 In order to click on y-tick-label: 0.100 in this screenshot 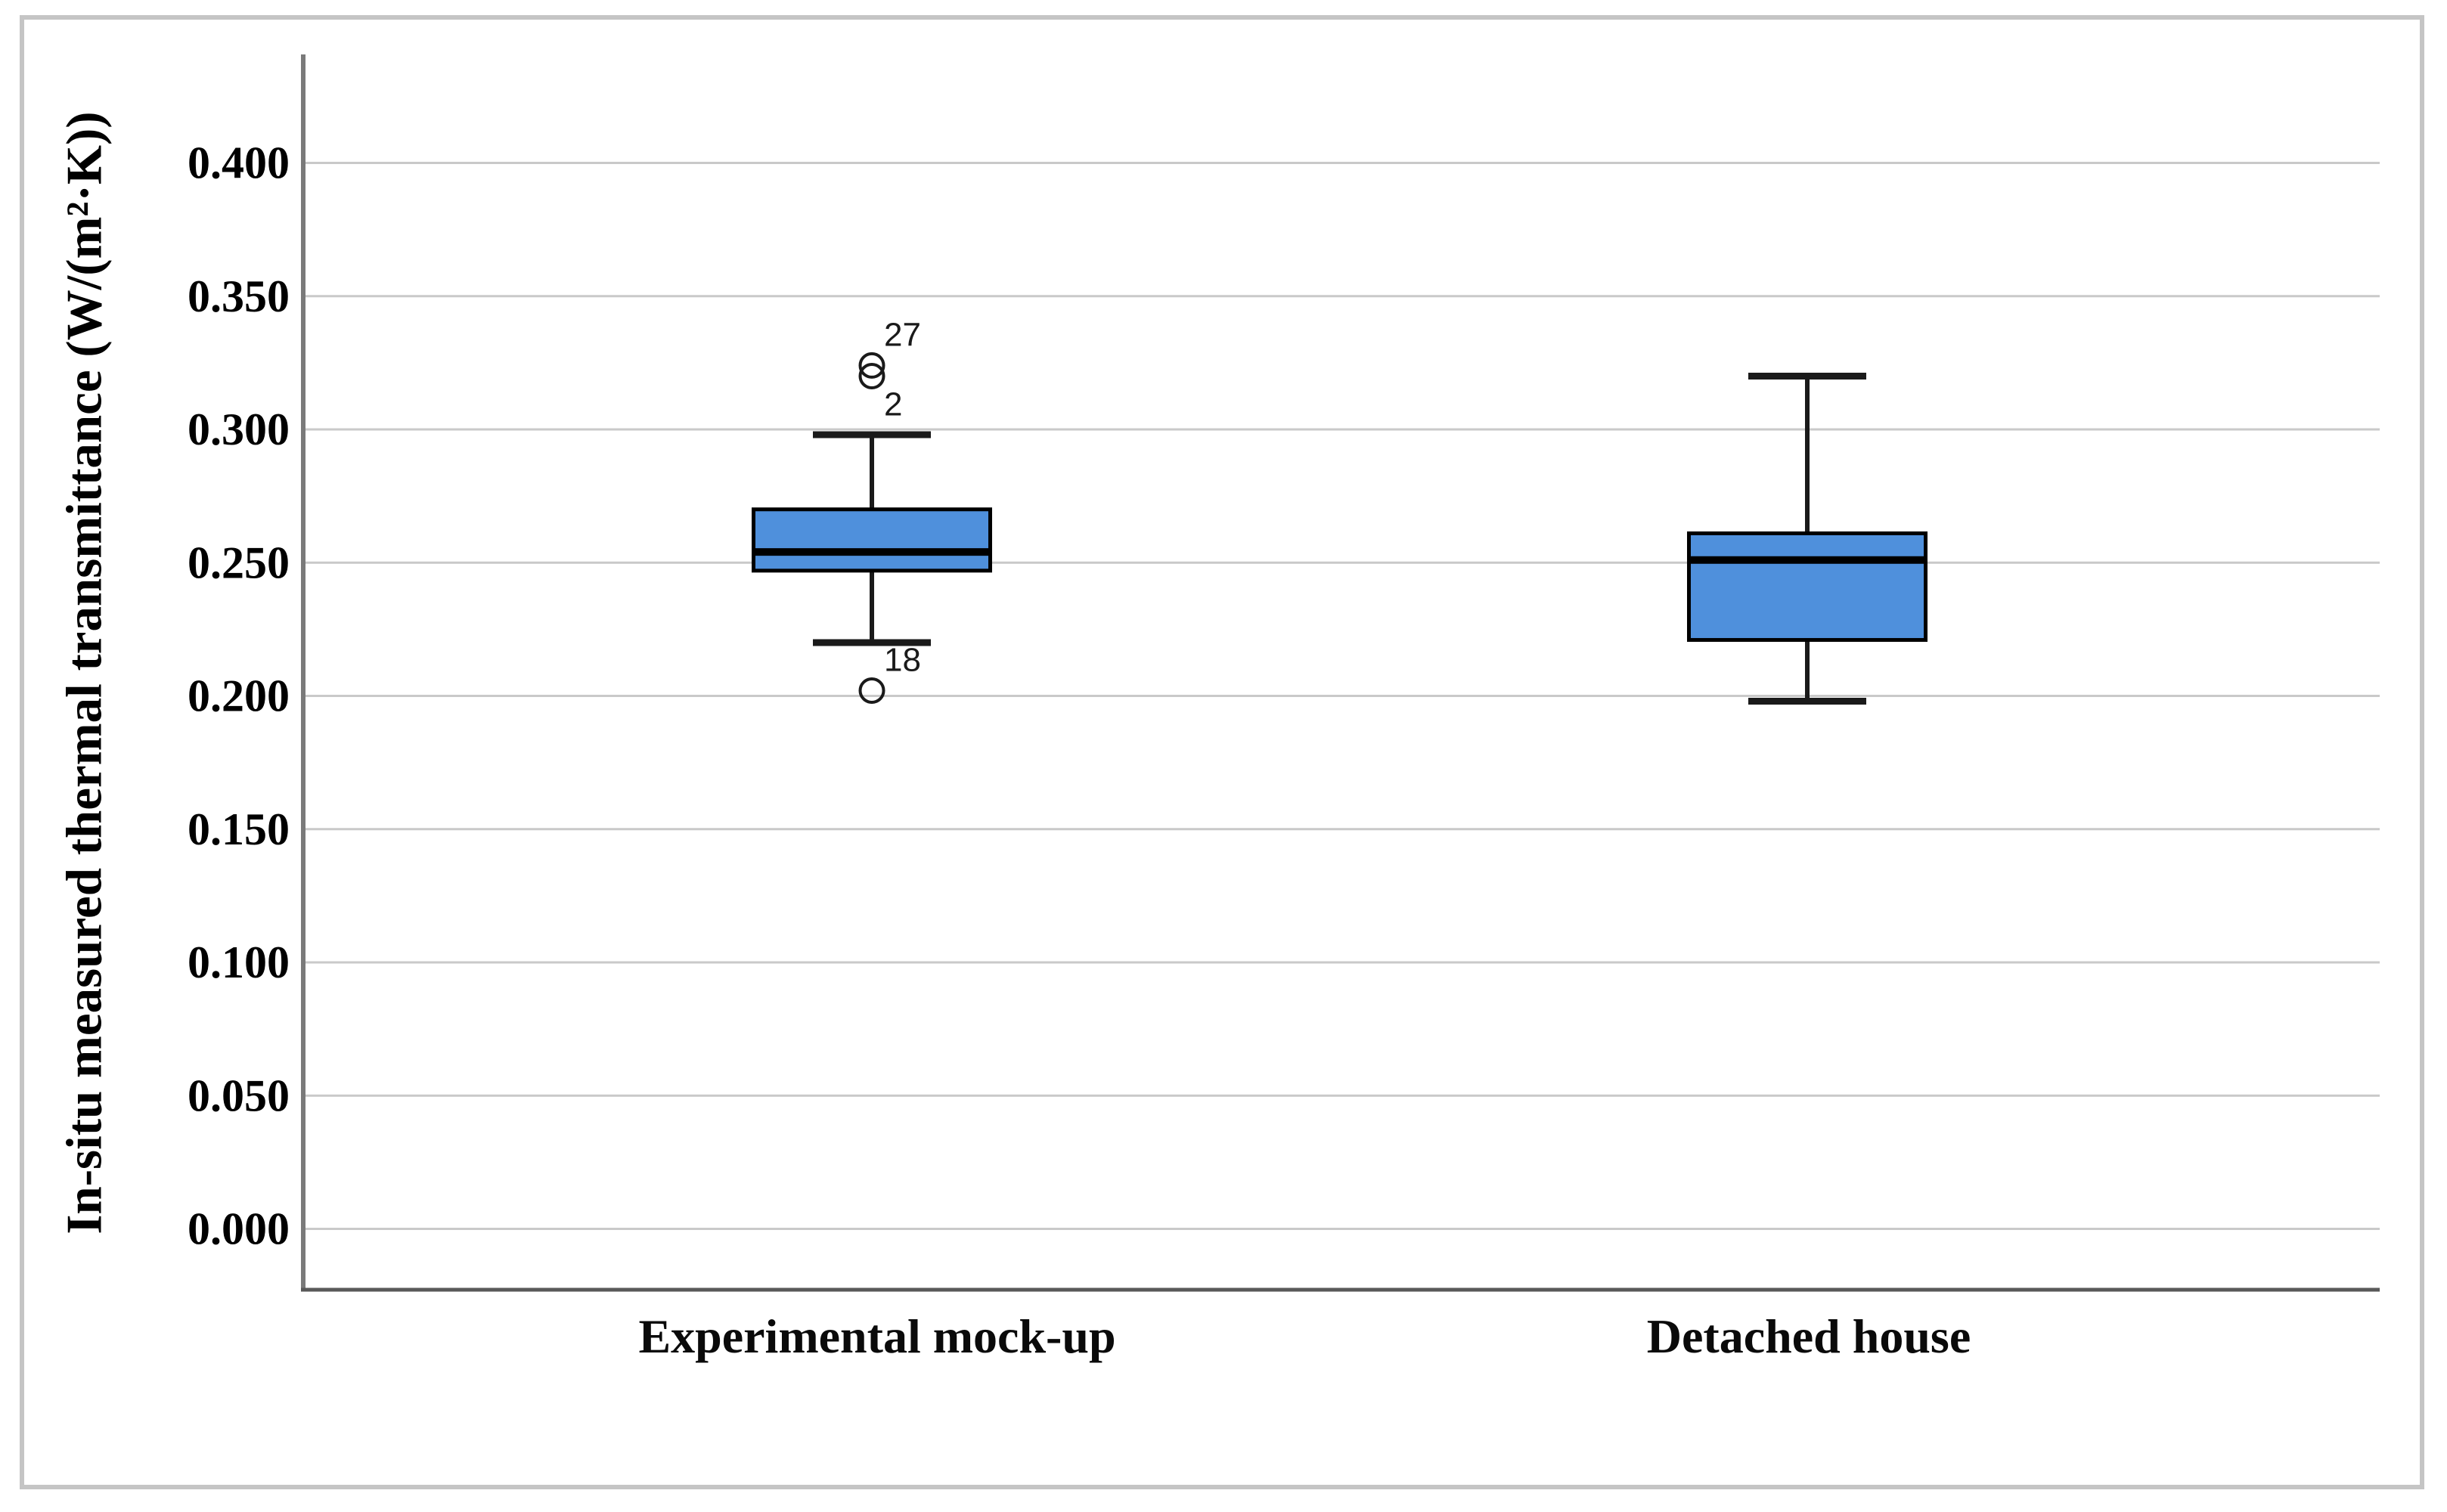, I will do `click(239, 962)`.